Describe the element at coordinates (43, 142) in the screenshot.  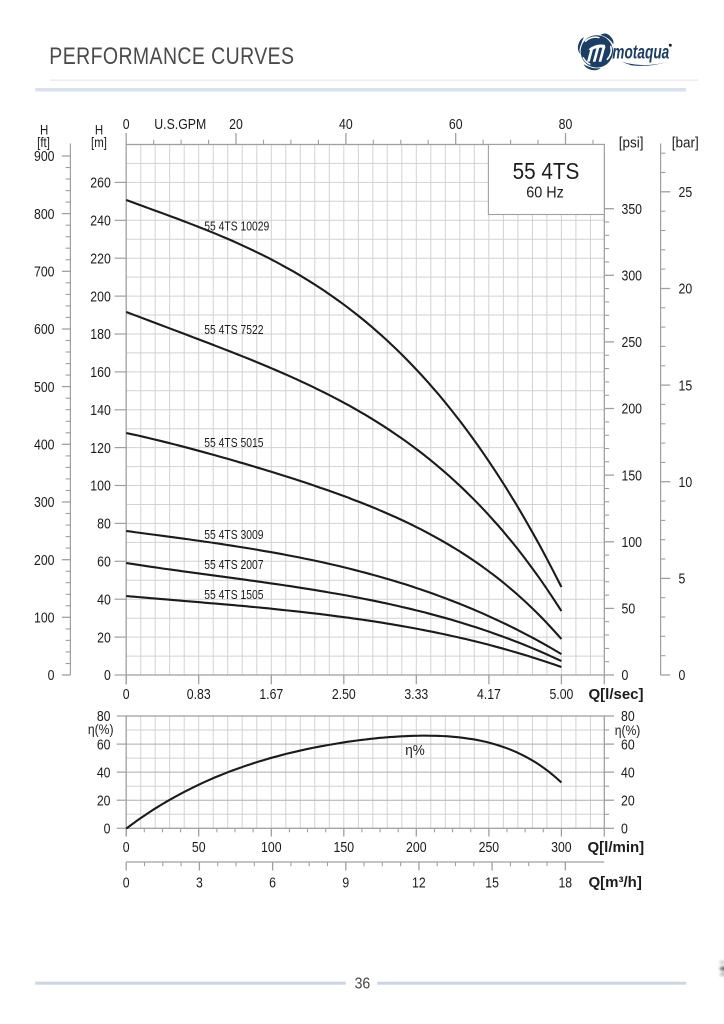
I see `svg-text: [ft]` at that location.